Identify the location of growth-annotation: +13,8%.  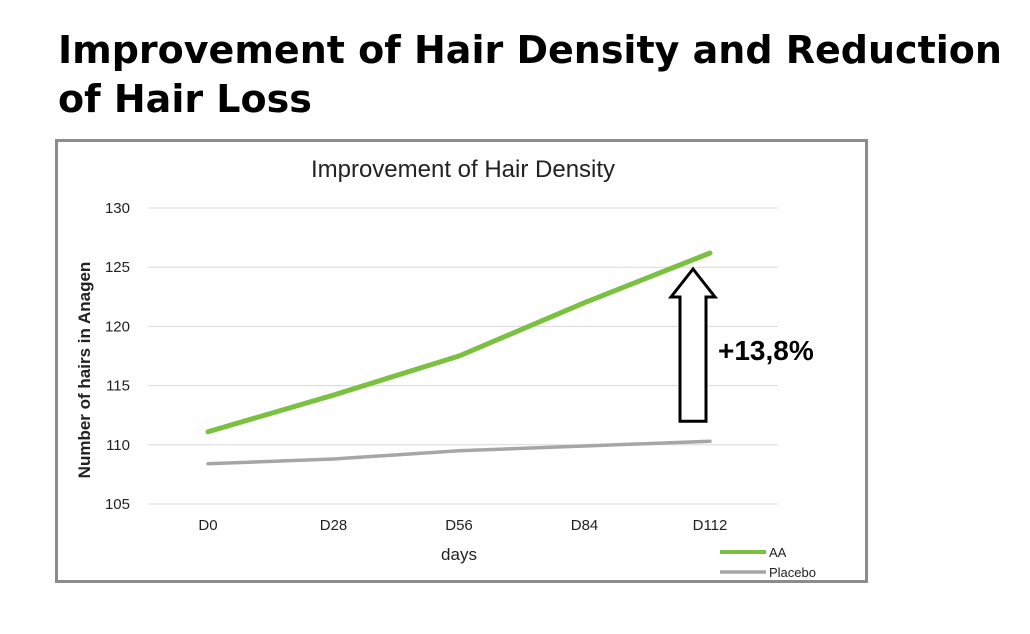
(740, 344).